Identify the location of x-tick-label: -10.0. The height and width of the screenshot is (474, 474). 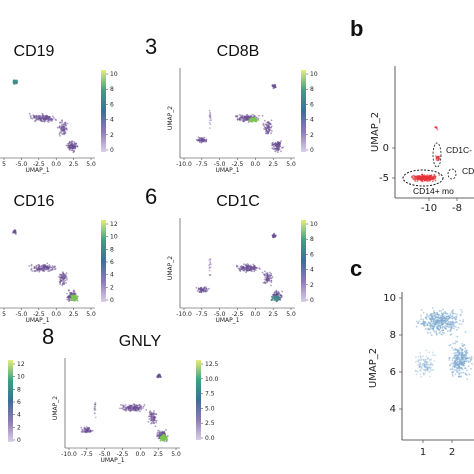
(184, 164).